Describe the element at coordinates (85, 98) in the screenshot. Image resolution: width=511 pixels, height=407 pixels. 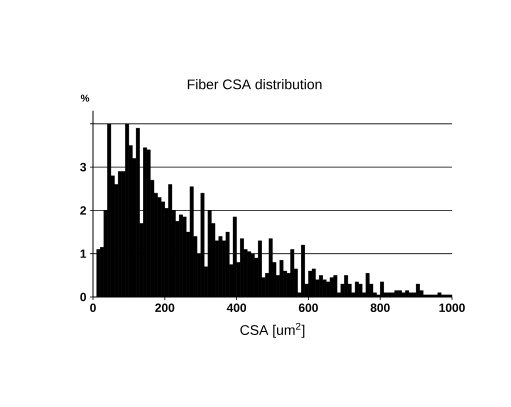
I see `y-axis-title: %` at that location.